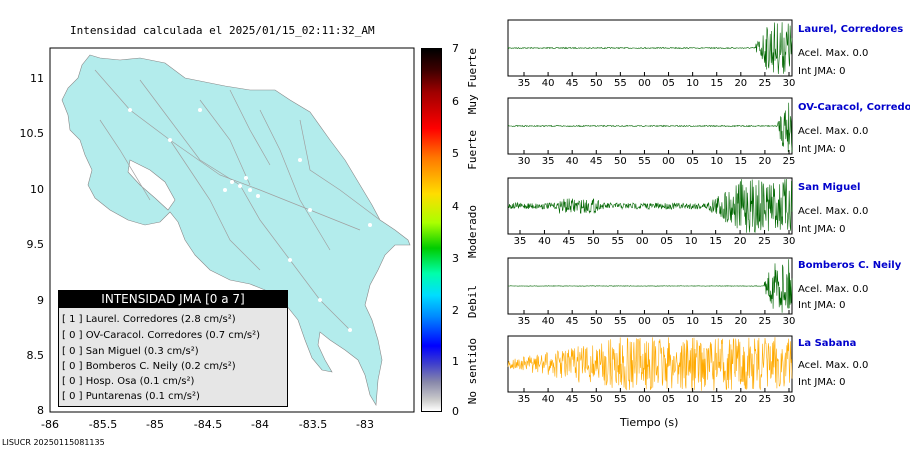 The width and height of the screenshot is (910, 460). I want to click on waveform-tick-label-3-4: 55, so click(620, 321).